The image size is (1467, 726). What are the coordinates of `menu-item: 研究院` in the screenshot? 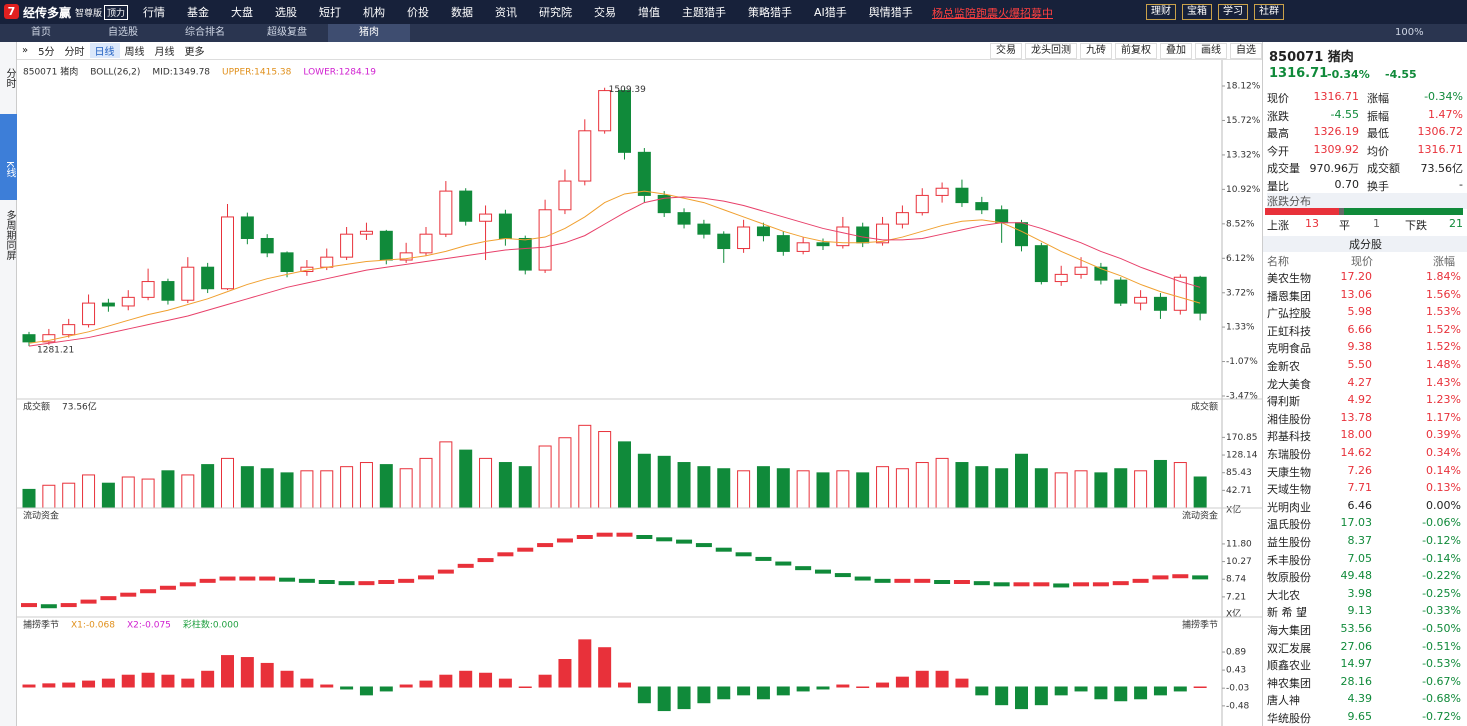 It's located at (555, 12).